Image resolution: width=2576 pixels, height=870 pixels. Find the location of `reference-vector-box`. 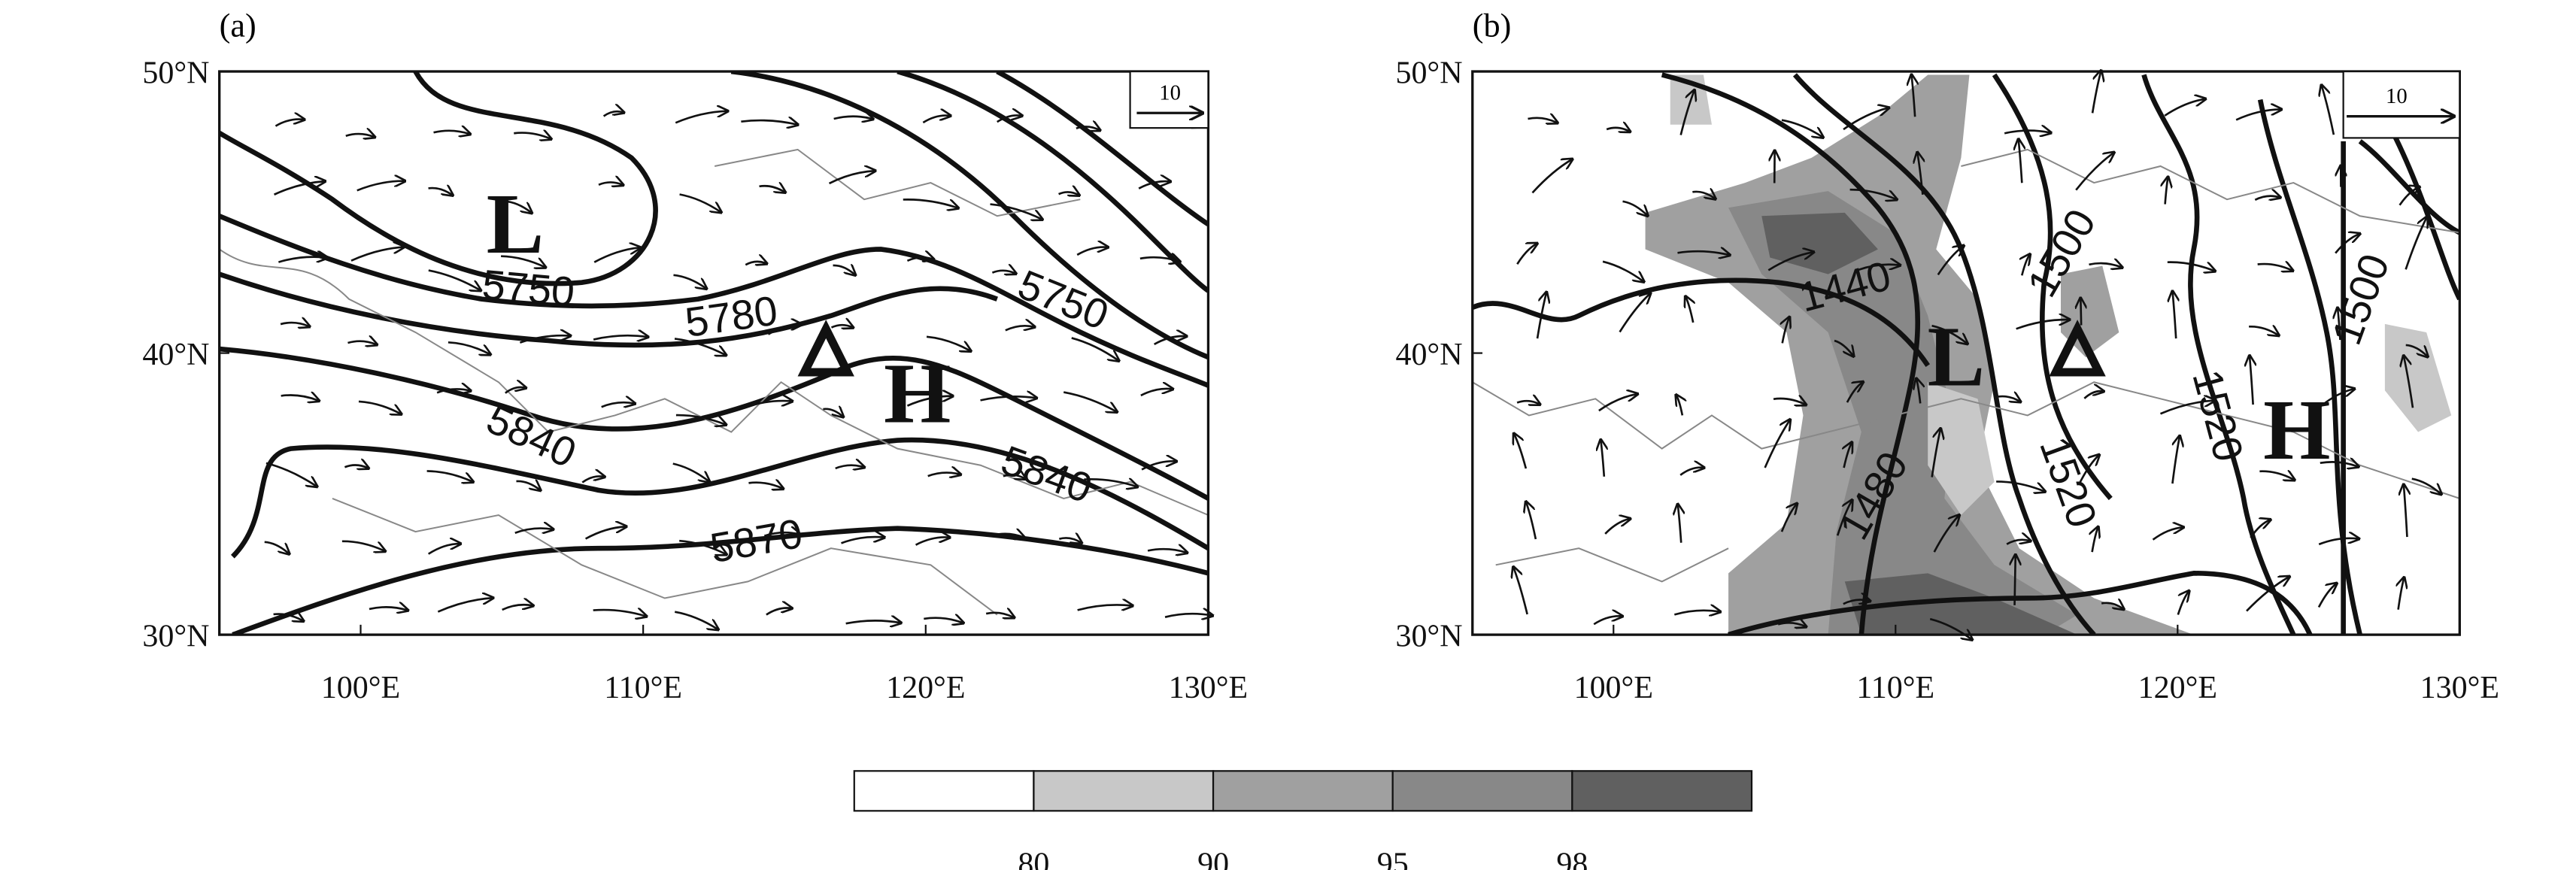

reference-vector-box is located at coordinates (2401, 105).